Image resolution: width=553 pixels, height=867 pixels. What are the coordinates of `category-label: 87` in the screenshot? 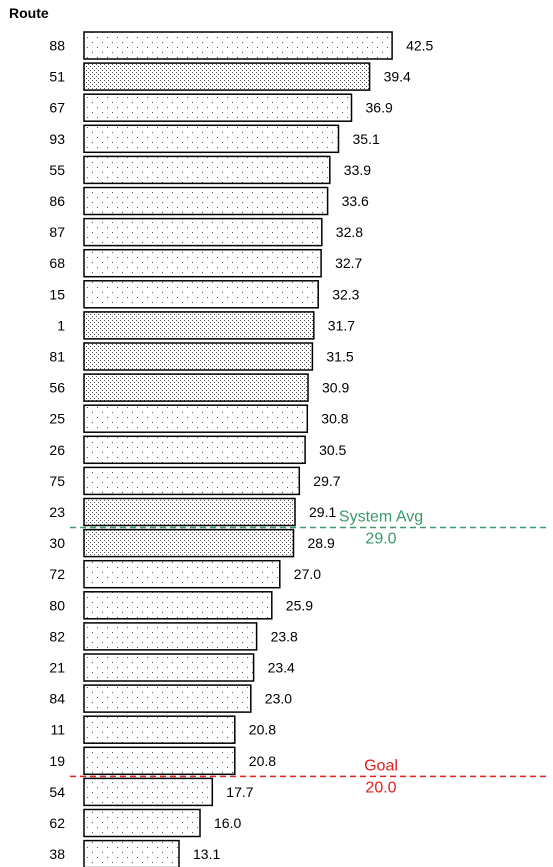 It's located at (57, 232).